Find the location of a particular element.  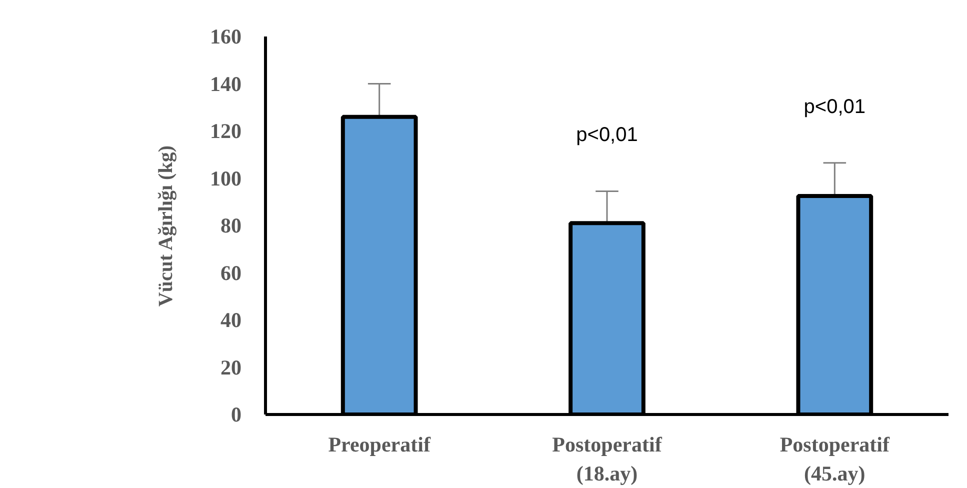

y-tick-label: 160 is located at coordinates (226, 36).